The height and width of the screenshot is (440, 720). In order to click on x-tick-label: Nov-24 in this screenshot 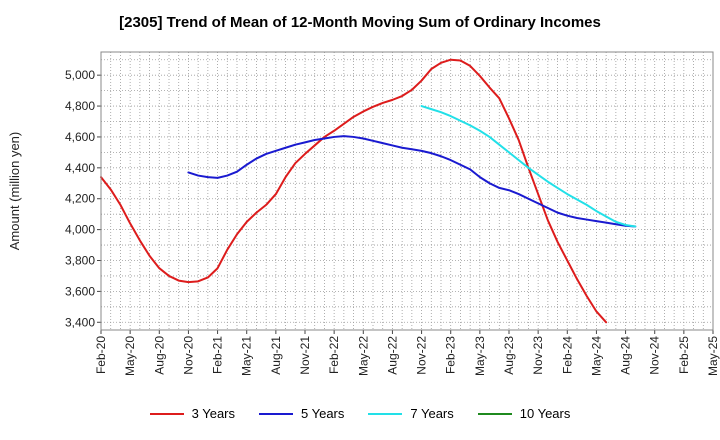, I will do `click(655, 355)`.